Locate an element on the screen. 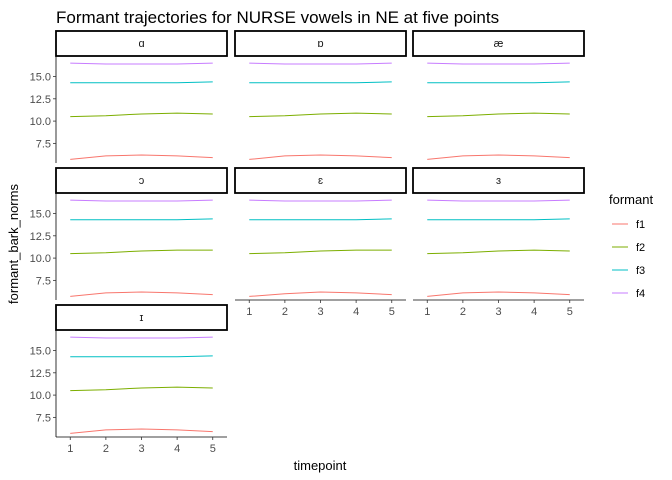  facet-strip-label: ɑ is located at coordinates (141, 44).